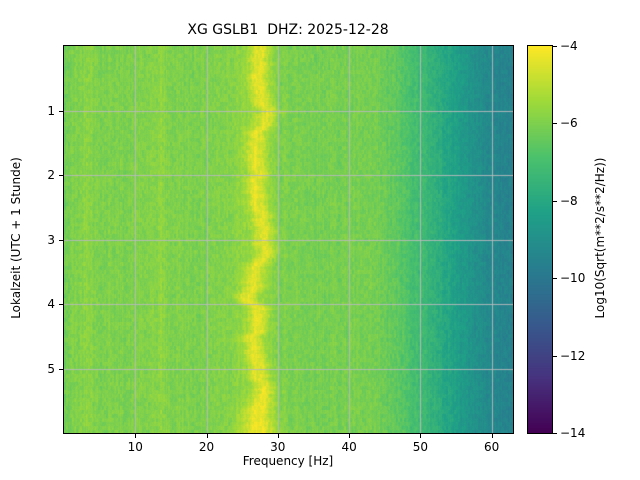  I want to click on x-tick-label: 50, so click(420, 447).